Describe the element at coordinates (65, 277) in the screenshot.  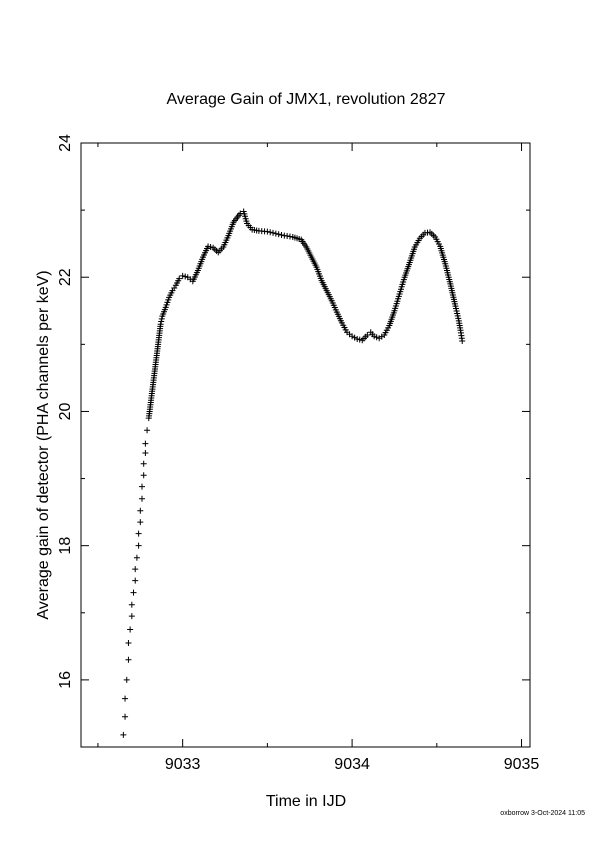
I see `y-tick-label: 22` at that location.